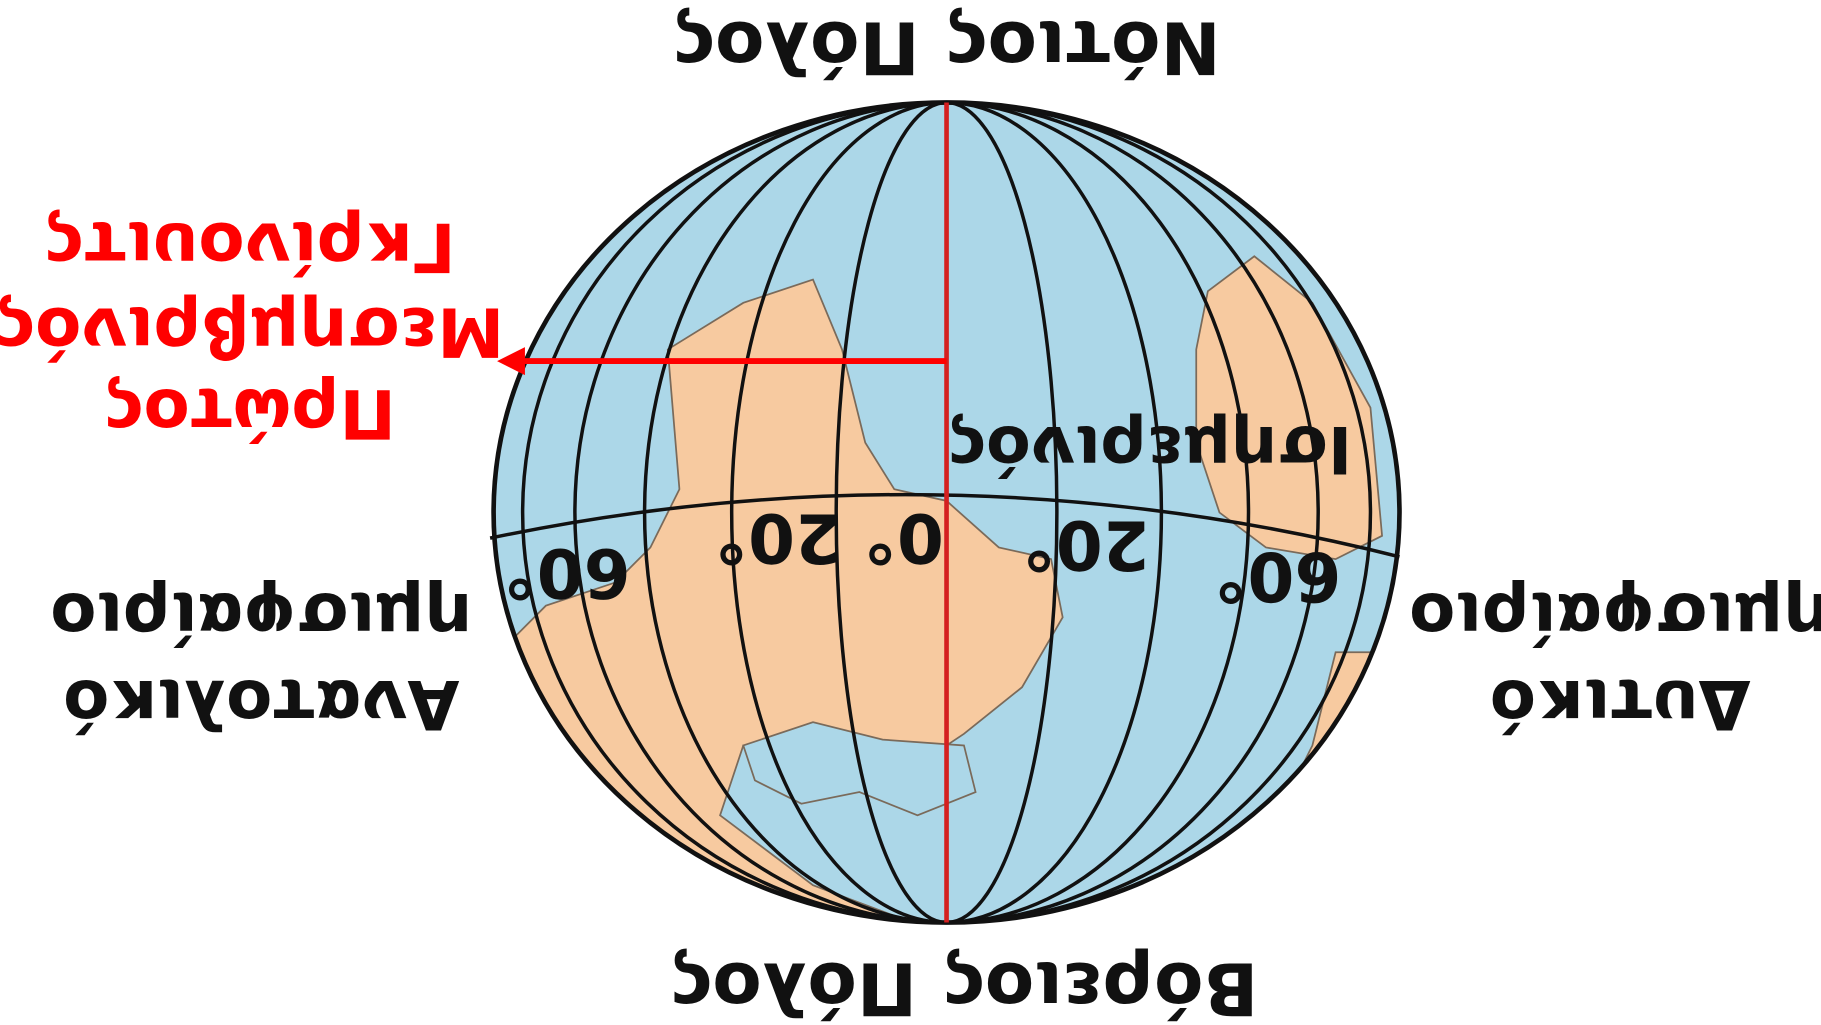  What do you see at coordinates (946, 47) in the screenshot?
I see `pole-label: Νότιος Πόλος` at bounding box center [946, 47].